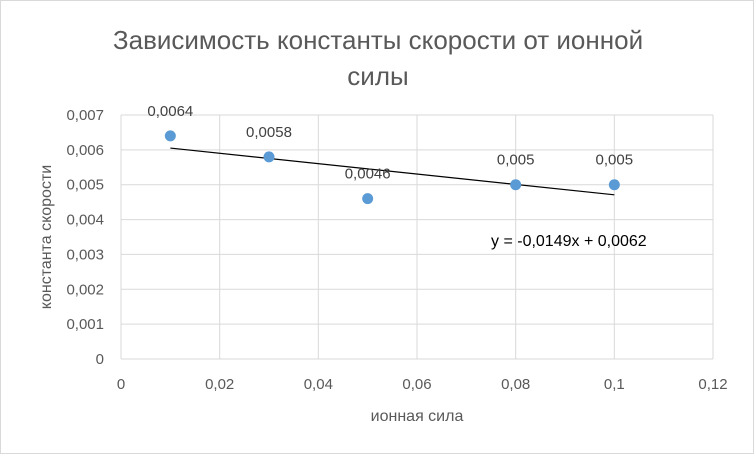  What do you see at coordinates (85, 289) in the screenshot?
I see `y-tick-label: 0,002` at bounding box center [85, 289].